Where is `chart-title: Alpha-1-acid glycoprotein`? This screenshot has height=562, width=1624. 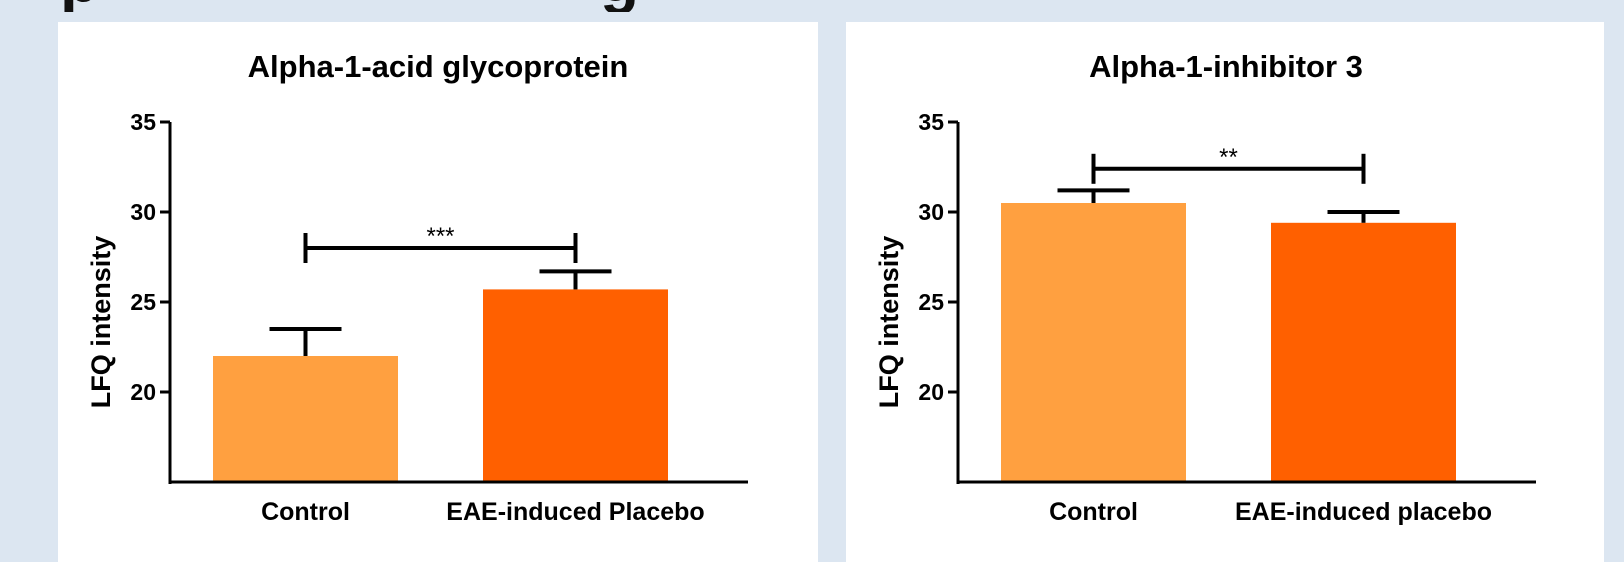
chart-title: Alpha-1-acid glycoprotein is located at coordinates (438, 66).